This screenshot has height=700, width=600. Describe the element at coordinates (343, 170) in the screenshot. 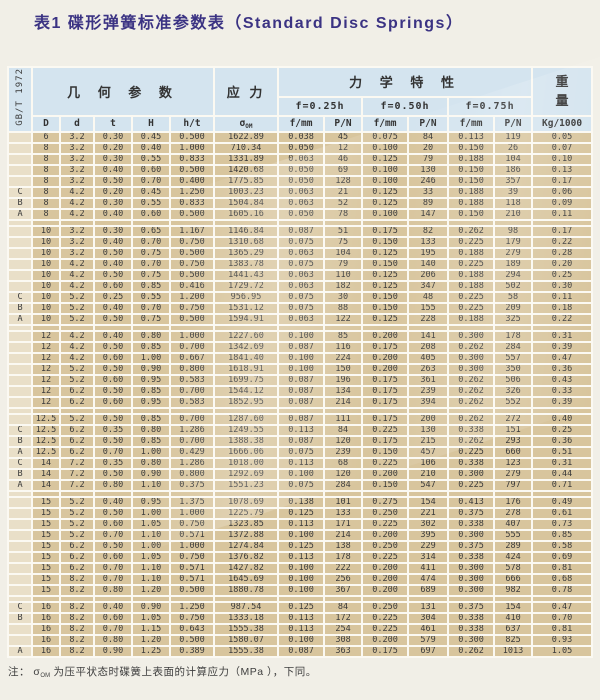

I see `data-cell: 69` at that location.